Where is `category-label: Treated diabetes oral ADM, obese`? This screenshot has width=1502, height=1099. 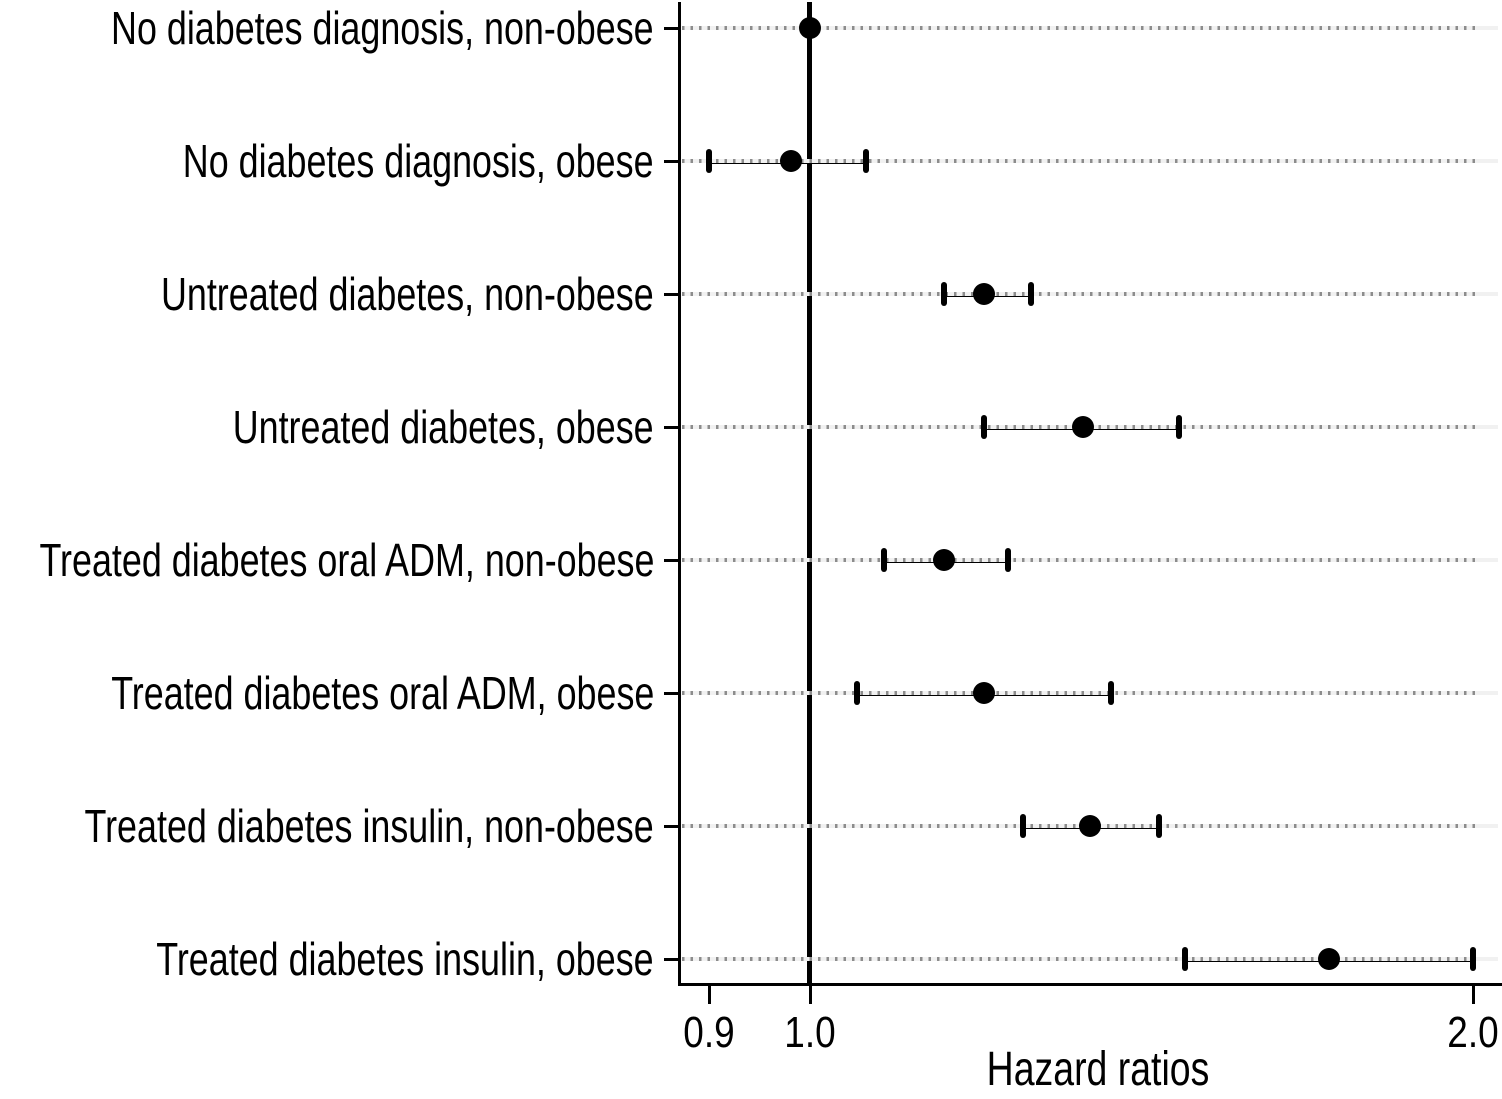 category-label: Treated diabetes oral ADM, obese is located at coordinates (382, 693).